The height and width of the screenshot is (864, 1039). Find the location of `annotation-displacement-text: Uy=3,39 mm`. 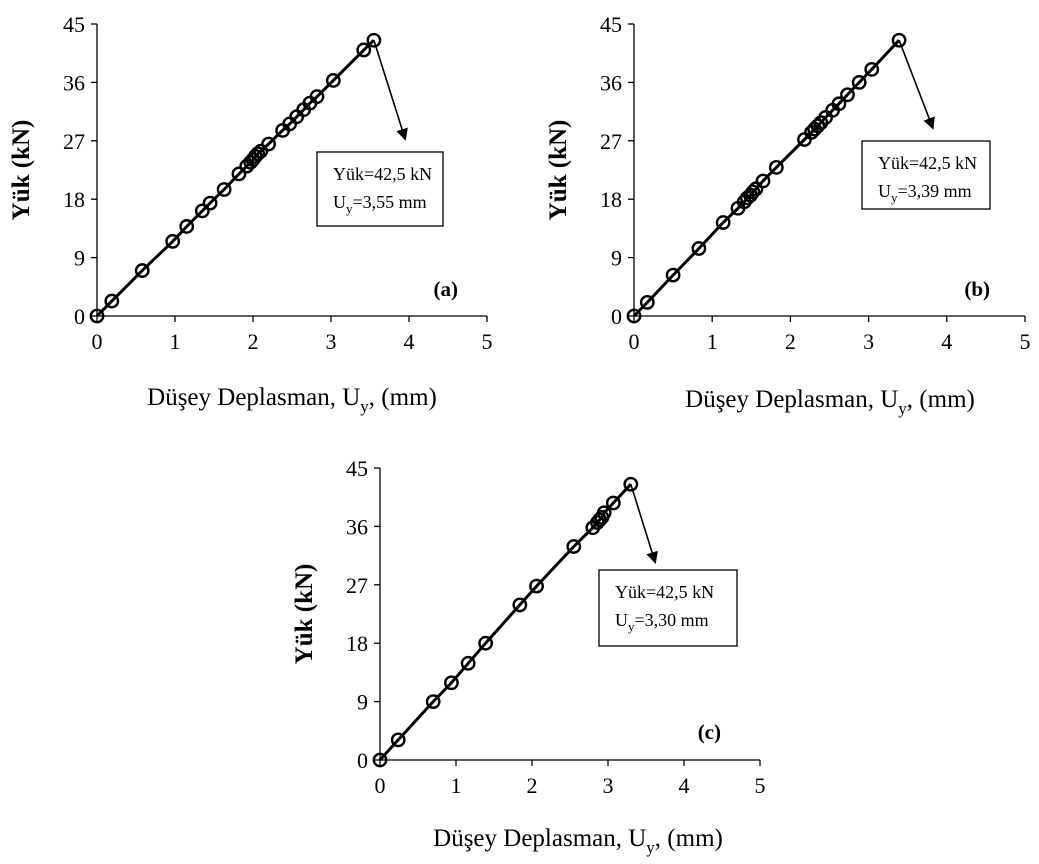

annotation-displacement-text: Uy=3,39 mm is located at coordinates (925, 193).